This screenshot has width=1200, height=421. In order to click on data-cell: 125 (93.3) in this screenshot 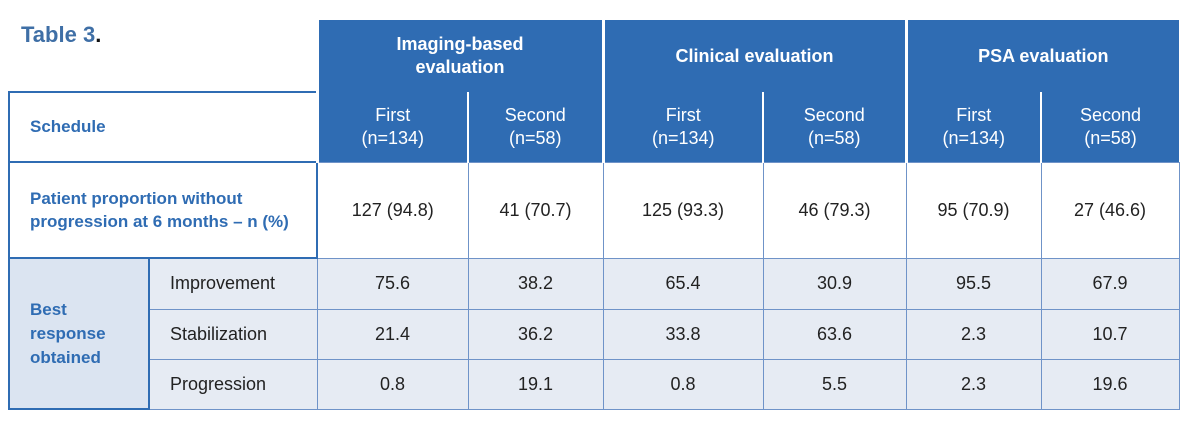, I will do `click(683, 210)`.